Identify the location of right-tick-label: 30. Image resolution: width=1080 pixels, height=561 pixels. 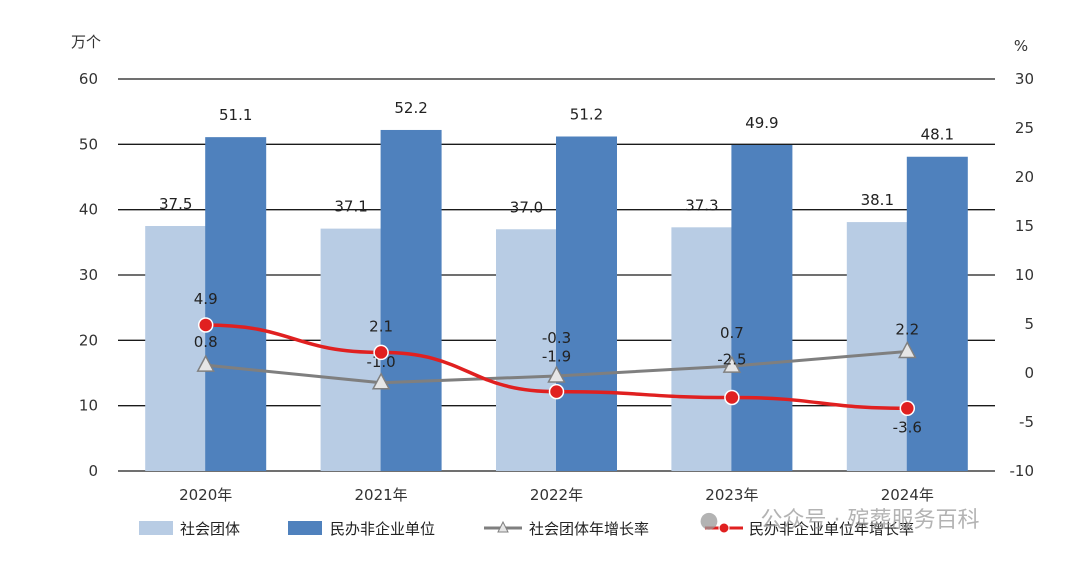
(1024, 79).